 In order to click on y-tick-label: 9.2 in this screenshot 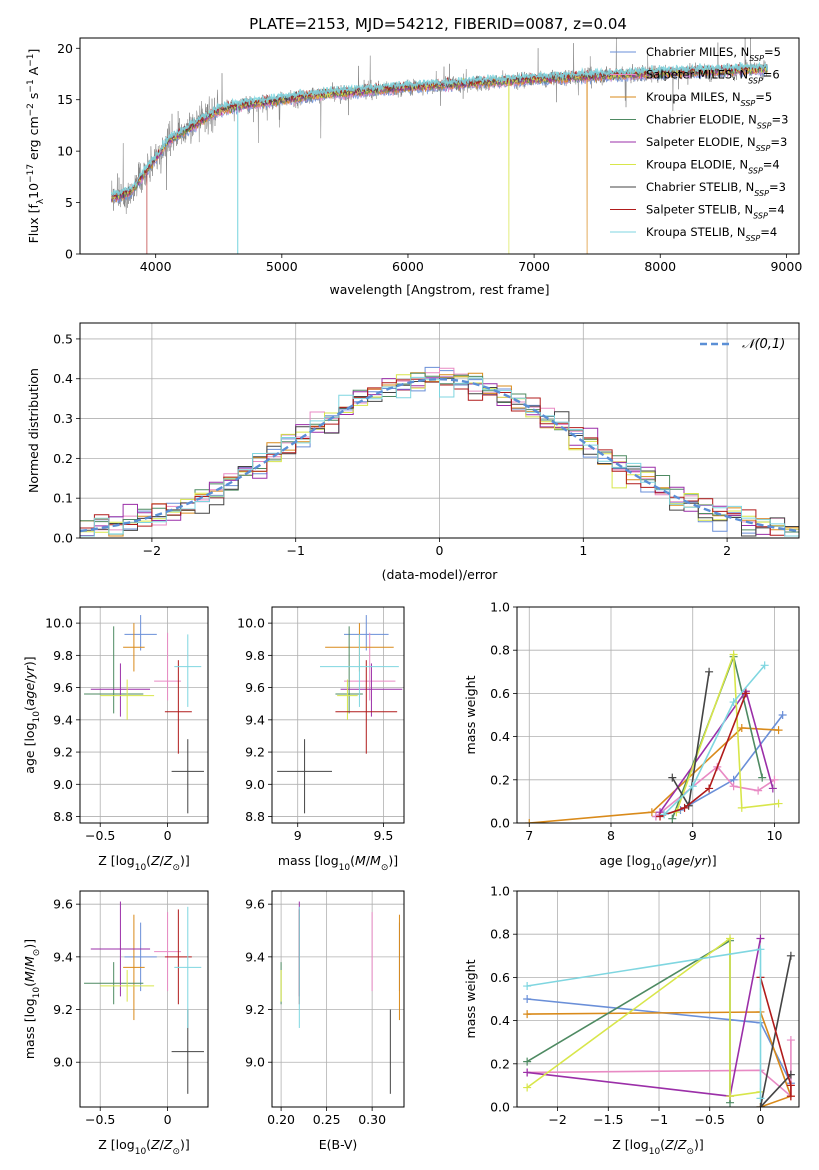, I will do `click(255, 752)`.